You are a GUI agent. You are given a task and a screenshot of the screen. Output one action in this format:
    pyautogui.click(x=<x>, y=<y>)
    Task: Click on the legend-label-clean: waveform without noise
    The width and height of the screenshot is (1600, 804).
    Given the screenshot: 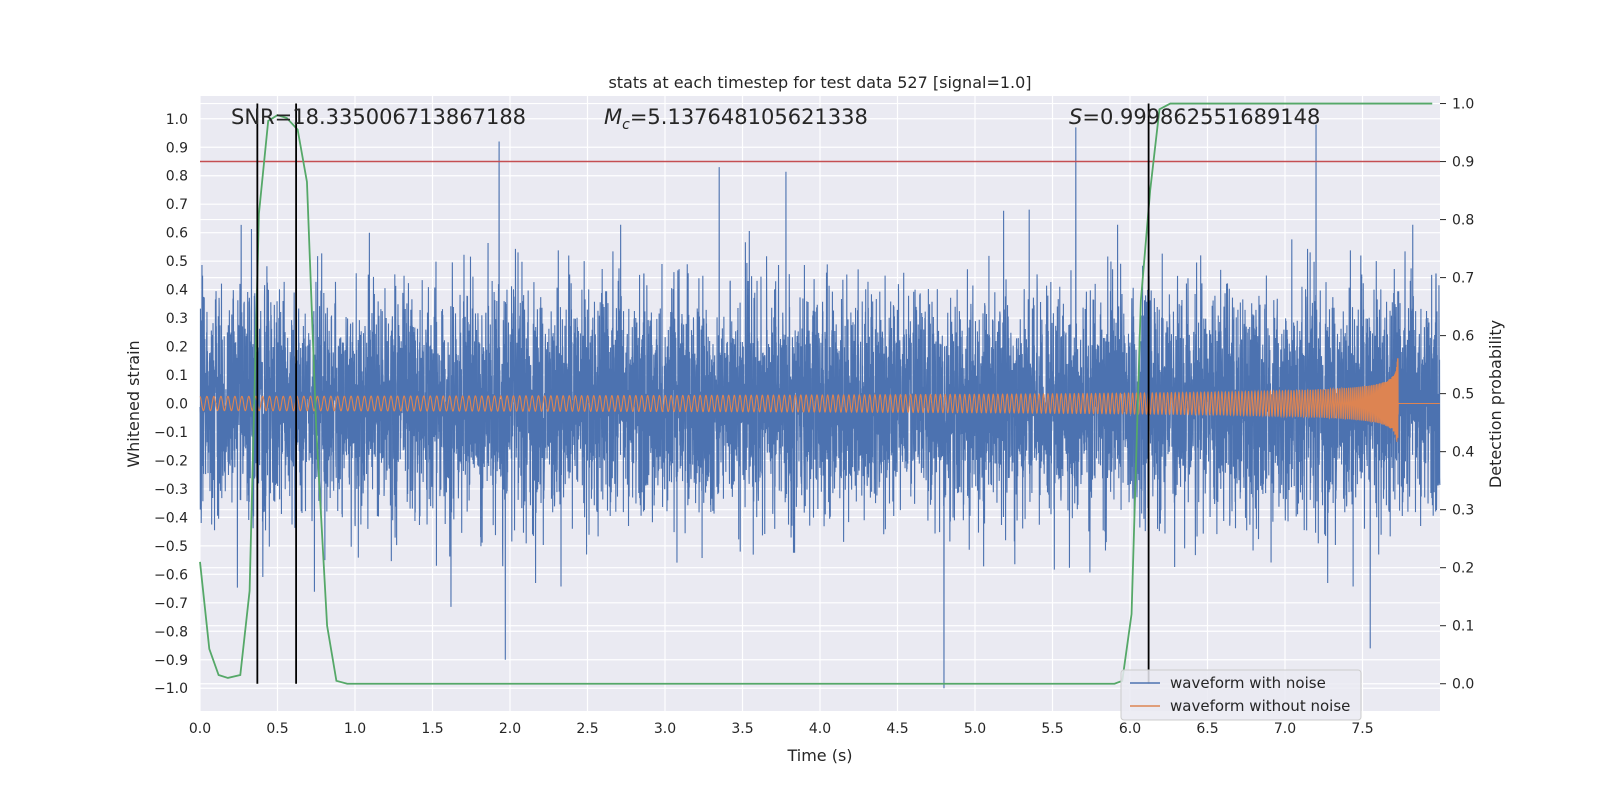 What is the action you would take?
    pyautogui.click(x=1260, y=706)
    